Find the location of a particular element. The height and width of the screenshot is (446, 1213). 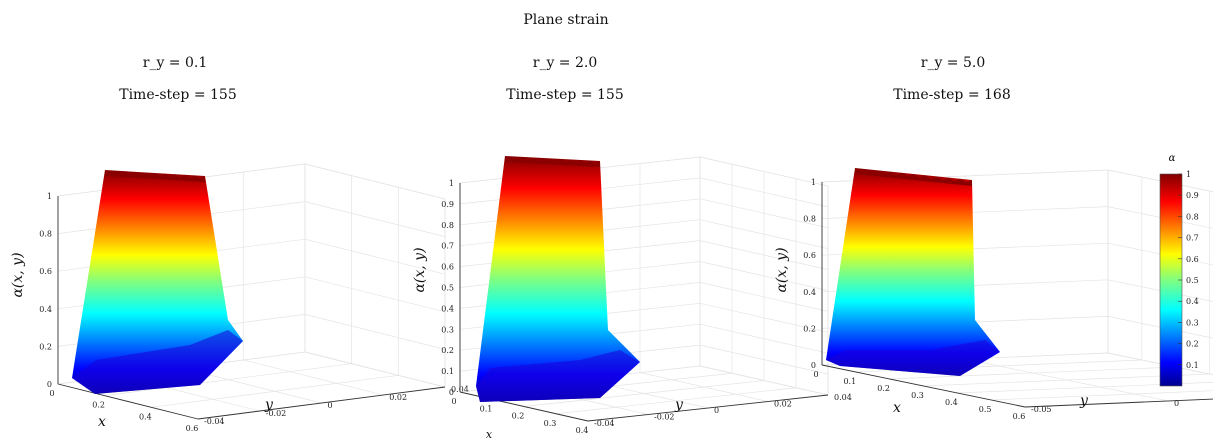

colorbar-tick-label: 0.1 is located at coordinates (1192, 365).